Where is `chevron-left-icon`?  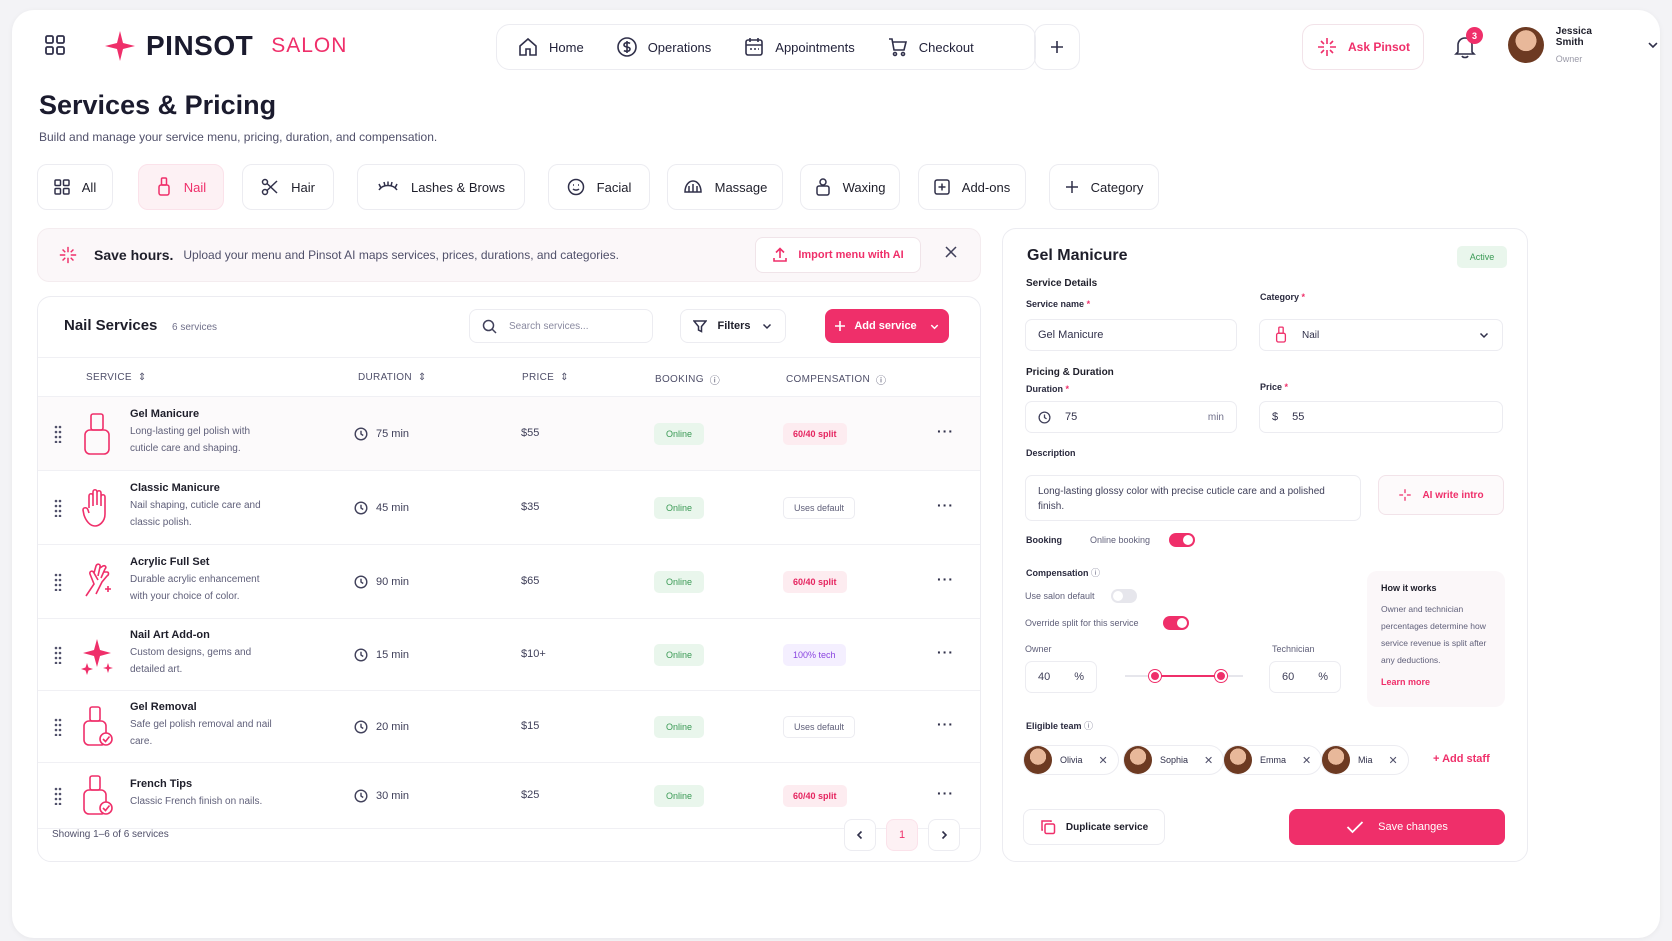 chevron-left-icon is located at coordinates (859, 835).